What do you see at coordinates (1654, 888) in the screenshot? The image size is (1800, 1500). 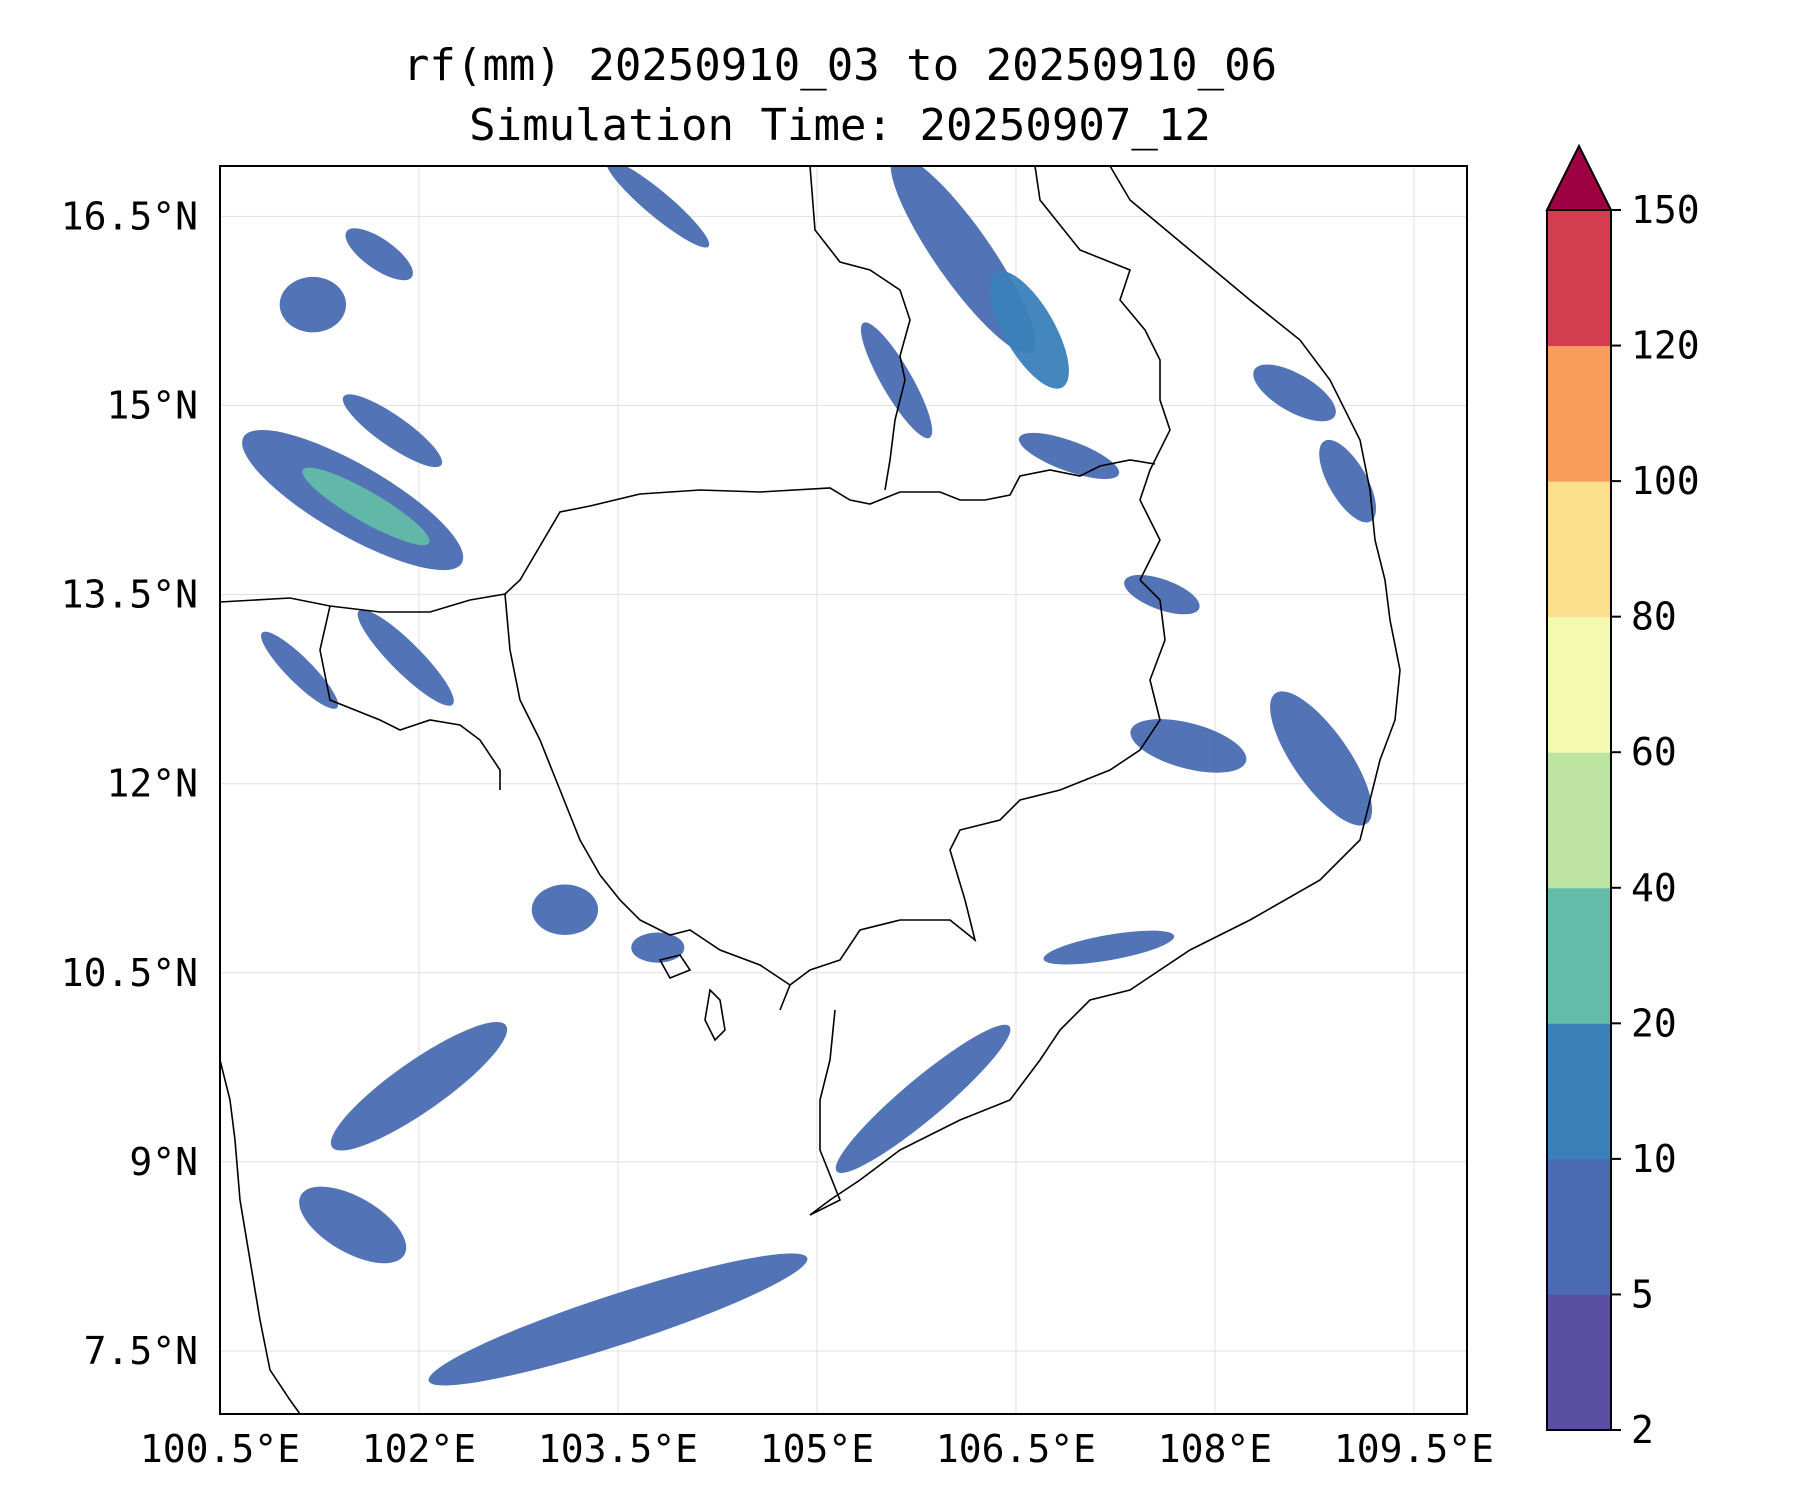 I see `colorbar-label: 40` at bounding box center [1654, 888].